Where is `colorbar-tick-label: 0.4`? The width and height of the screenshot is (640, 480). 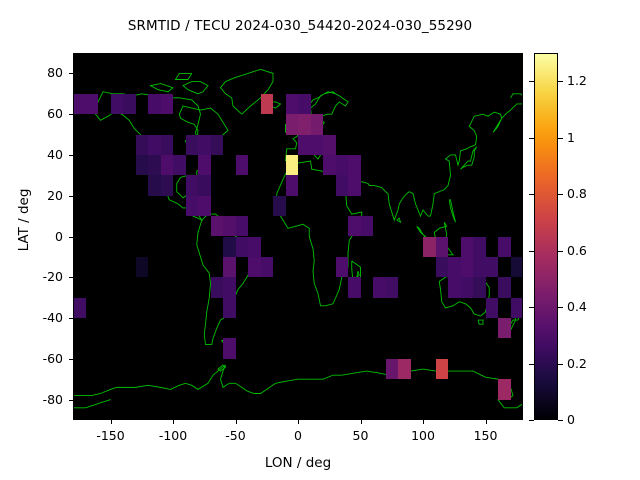
colorbar-tick-label: 0.4 is located at coordinates (577, 307).